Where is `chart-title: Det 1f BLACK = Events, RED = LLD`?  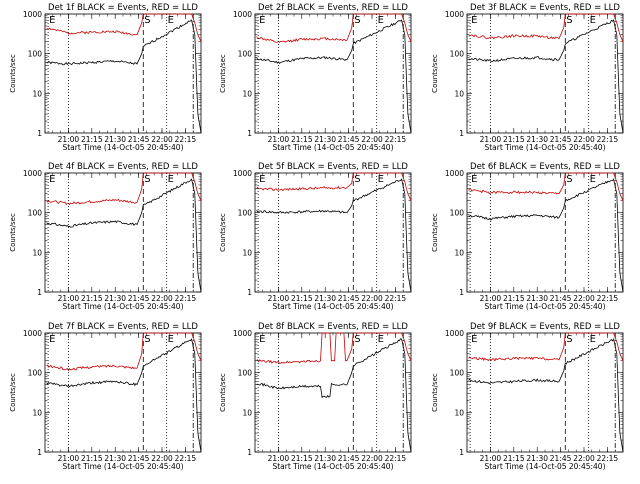
chart-title: Det 1f BLACK = Events, RED = LLD is located at coordinates (123, 8).